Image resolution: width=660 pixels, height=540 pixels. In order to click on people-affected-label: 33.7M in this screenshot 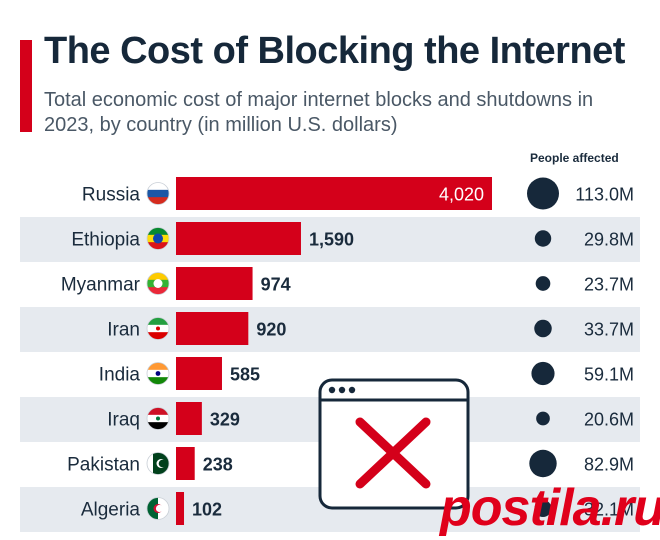, I will do `click(609, 330)`.